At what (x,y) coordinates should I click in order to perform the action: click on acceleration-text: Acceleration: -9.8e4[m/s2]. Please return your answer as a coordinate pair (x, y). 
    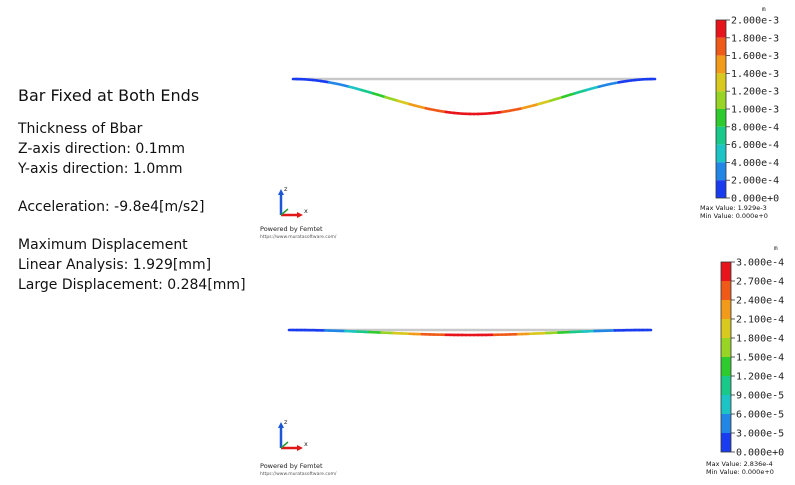
    Looking at the image, I should click on (111, 207).